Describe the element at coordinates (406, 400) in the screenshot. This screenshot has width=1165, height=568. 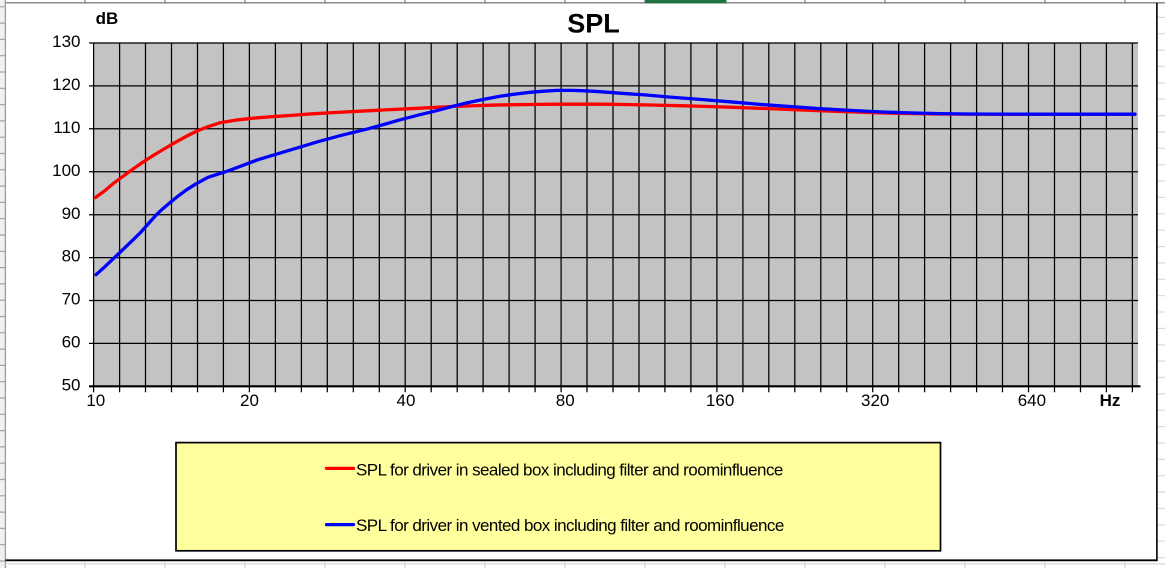
I see `svg-text: 40` at that location.